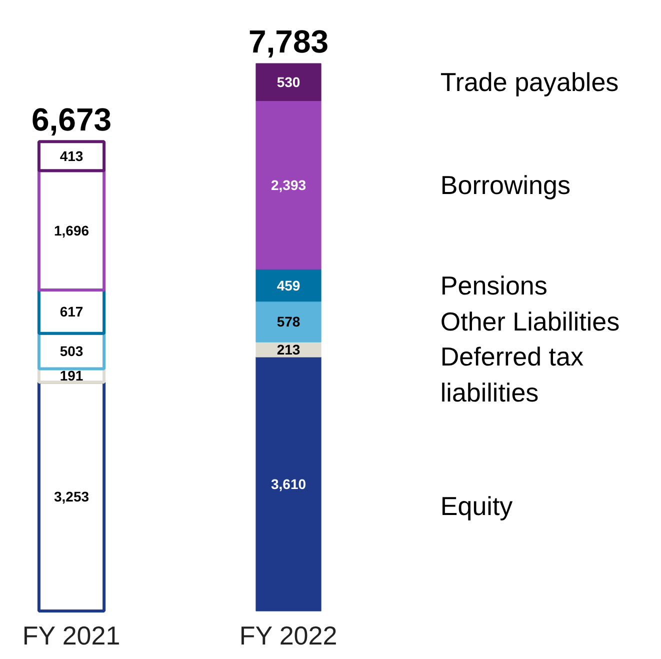 The width and height of the screenshot is (661, 659). I want to click on data-label: 191, so click(72, 375).